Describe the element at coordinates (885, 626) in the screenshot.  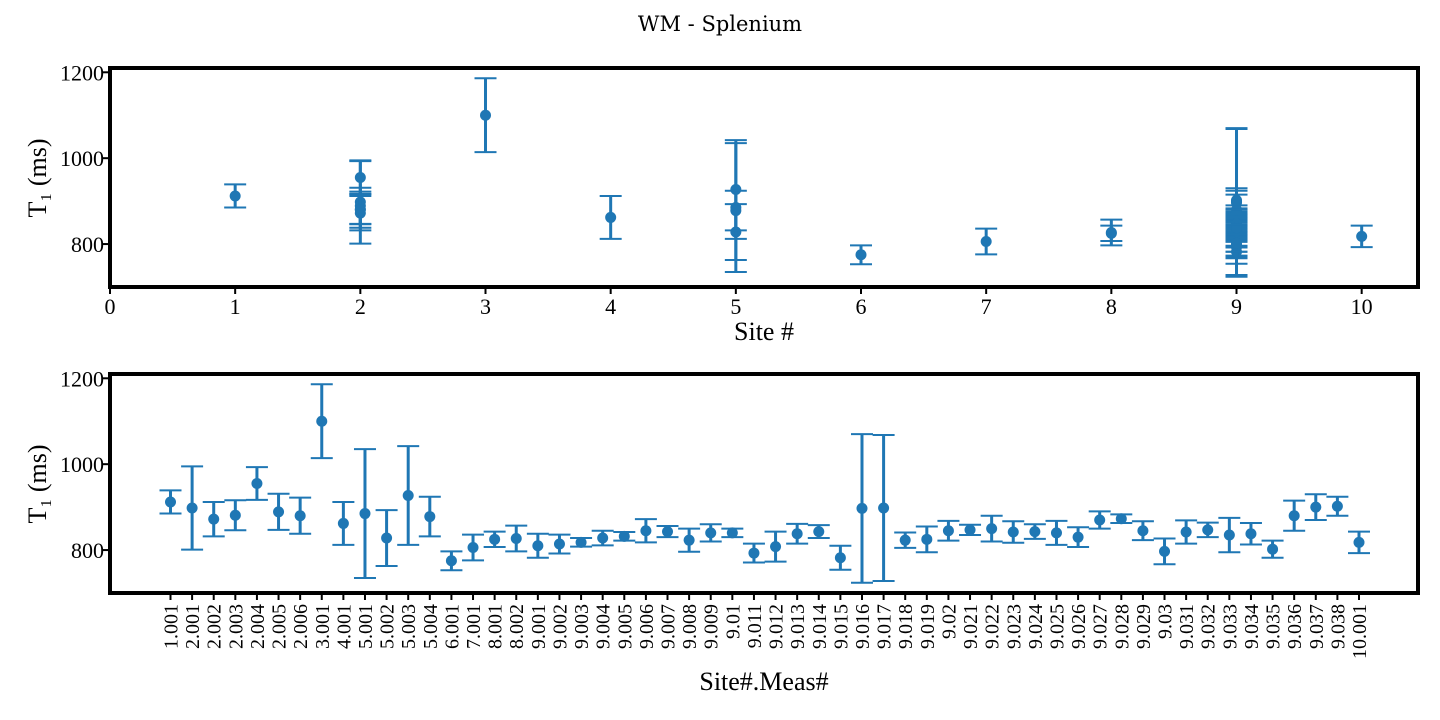
I see `x-tick-label: 9.017` at that location.